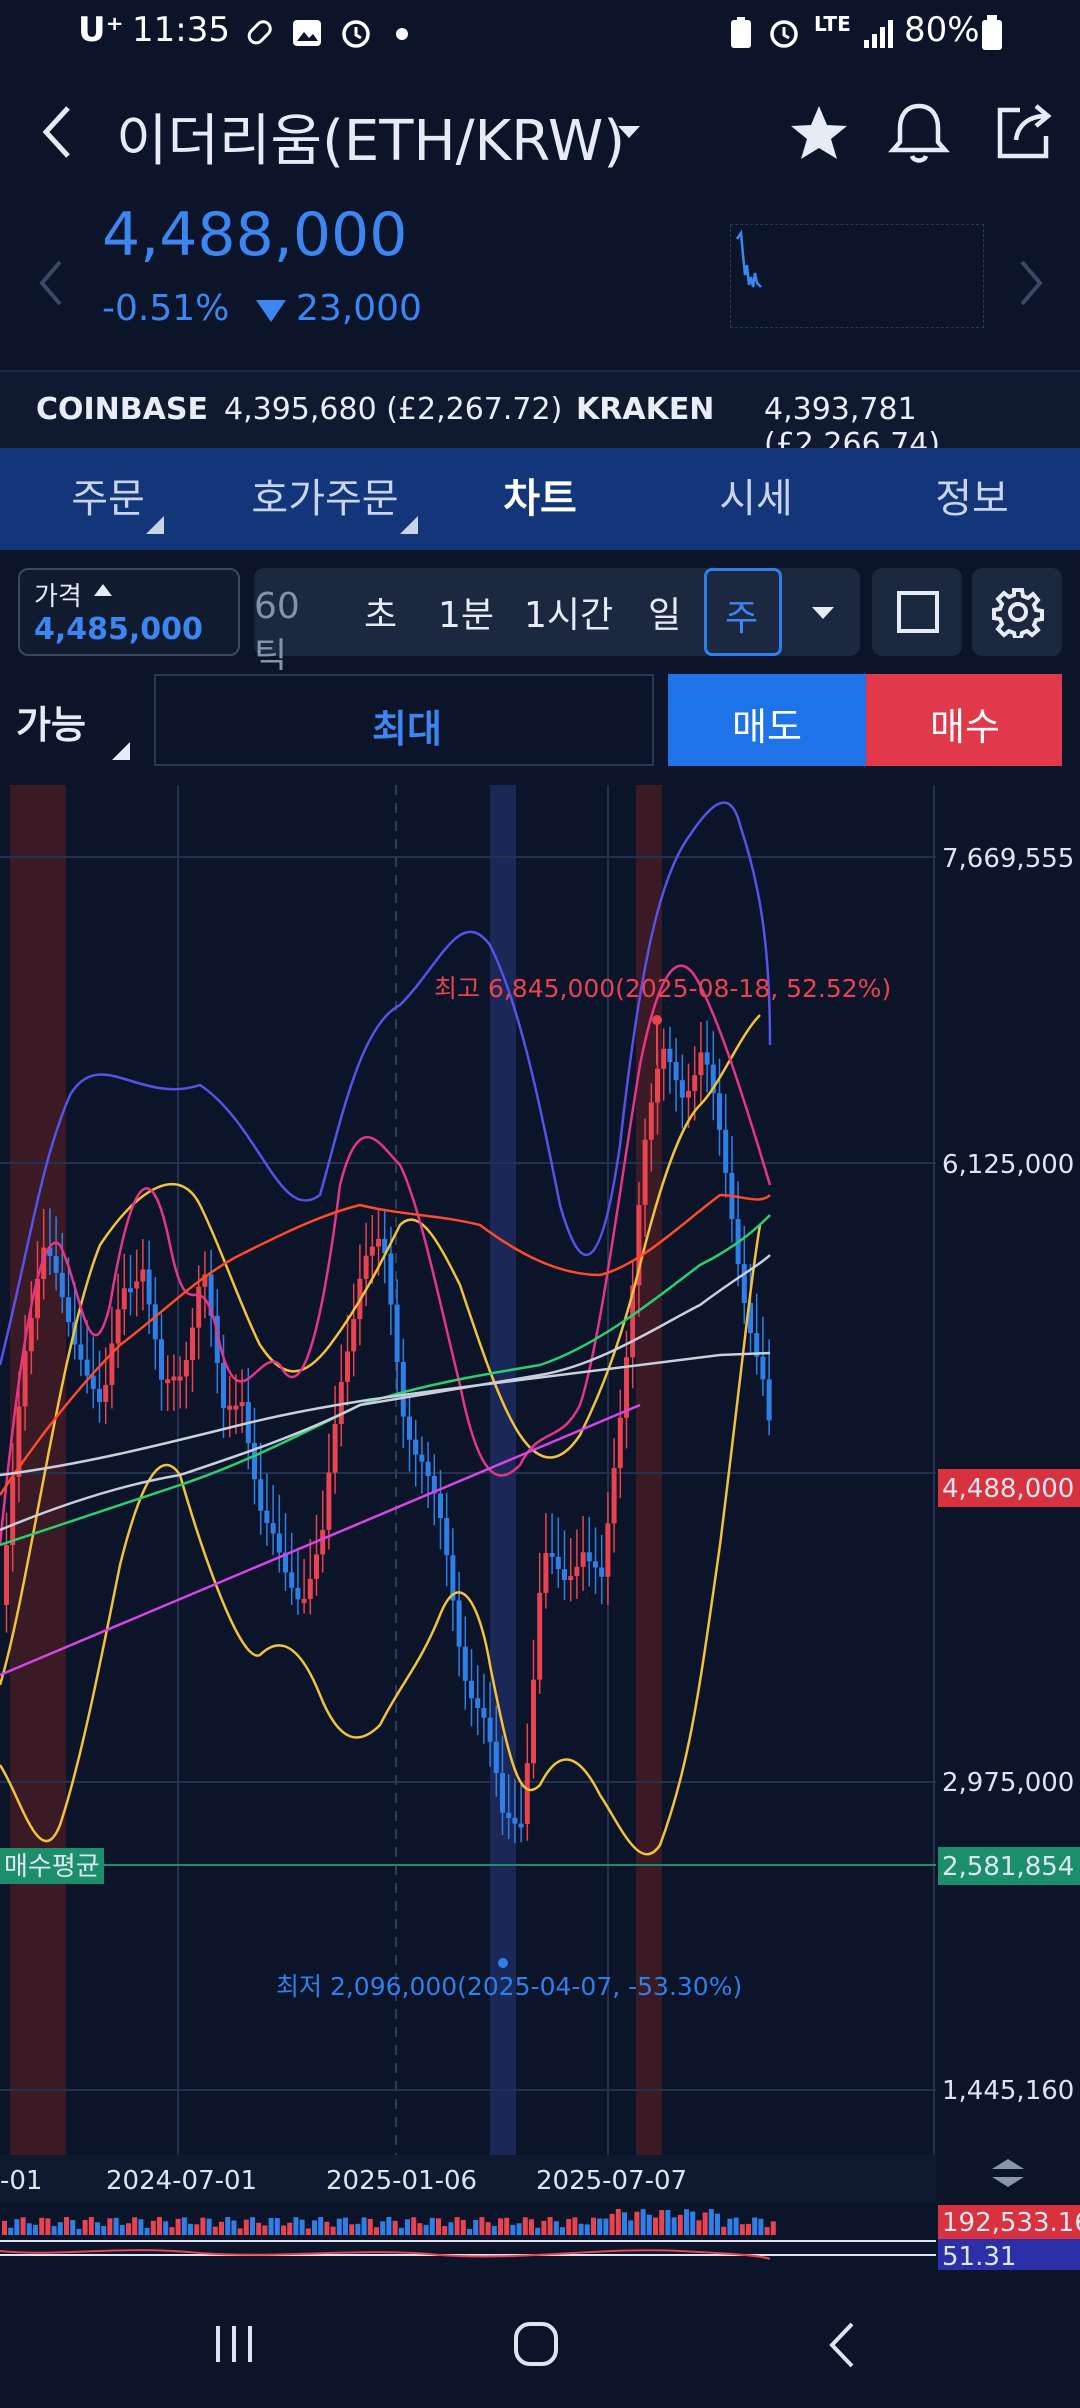 The height and width of the screenshot is (2408, 1080). What do you see at coordinates (823, 612) in the screenshot?
I see `interval-dropdown-icon` at bounding box center [823, 612].